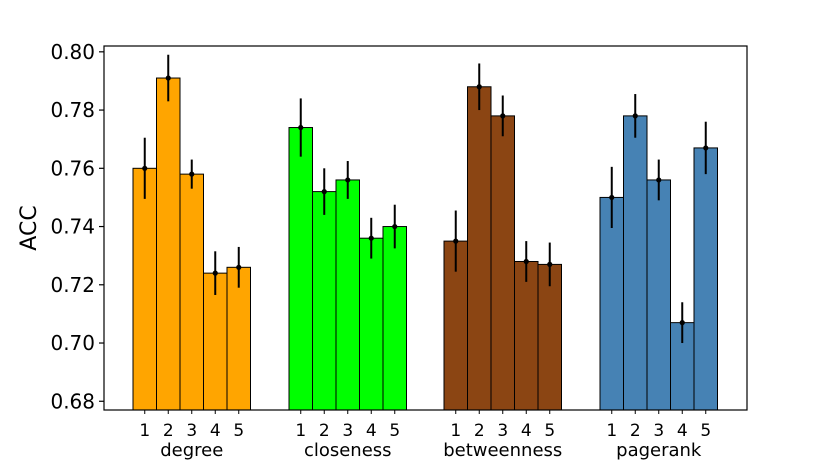 The height and width of the screenshot is (461, 830). What do you see at coordinates (72, 401) in the screenshot?
I see `y-tick-label: 0.68` at bounding box center [72, 401].